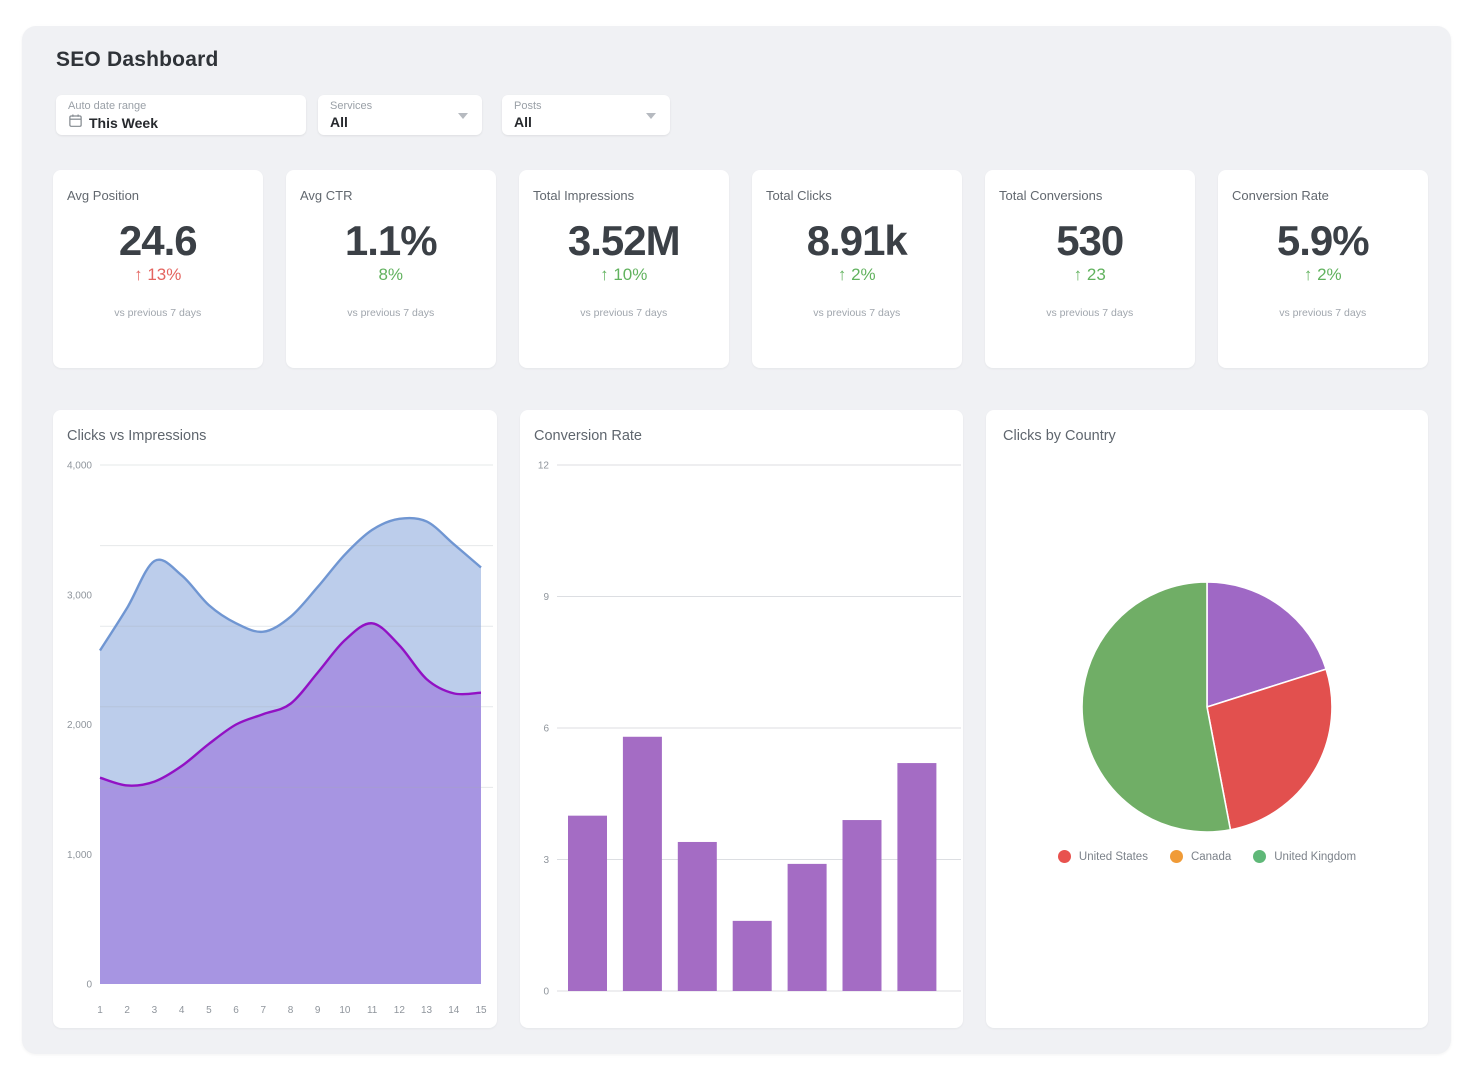 The height and width of the screenshot is (1080, 1473). Describe the element at coordinates (123, 122) in the screenshot. I see `date-range-value: This Week` at that location.